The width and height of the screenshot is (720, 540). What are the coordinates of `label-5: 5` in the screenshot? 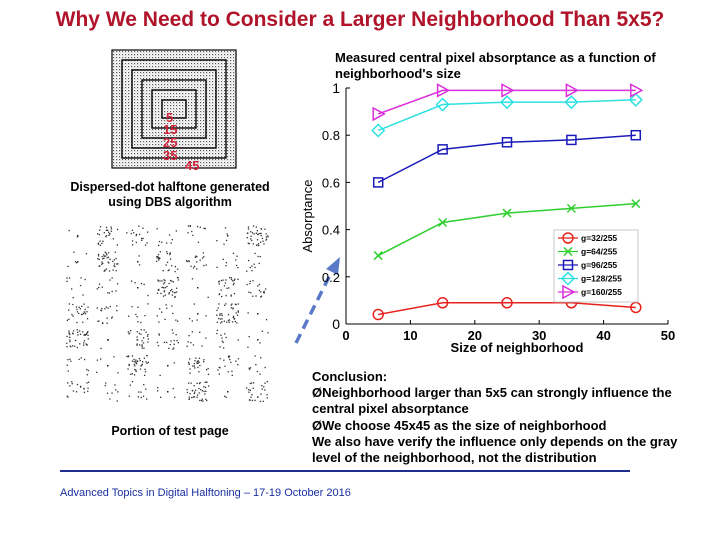 It's located at (170, 117).